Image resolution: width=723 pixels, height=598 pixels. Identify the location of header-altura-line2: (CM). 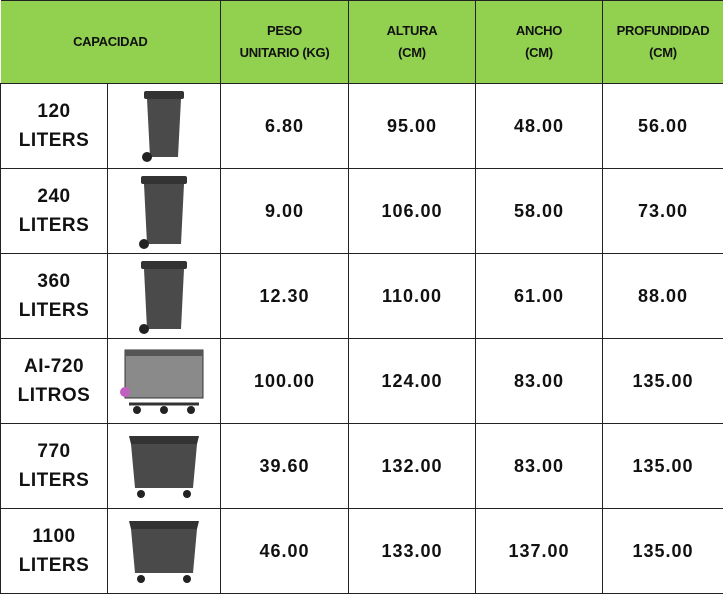
(412, 52).